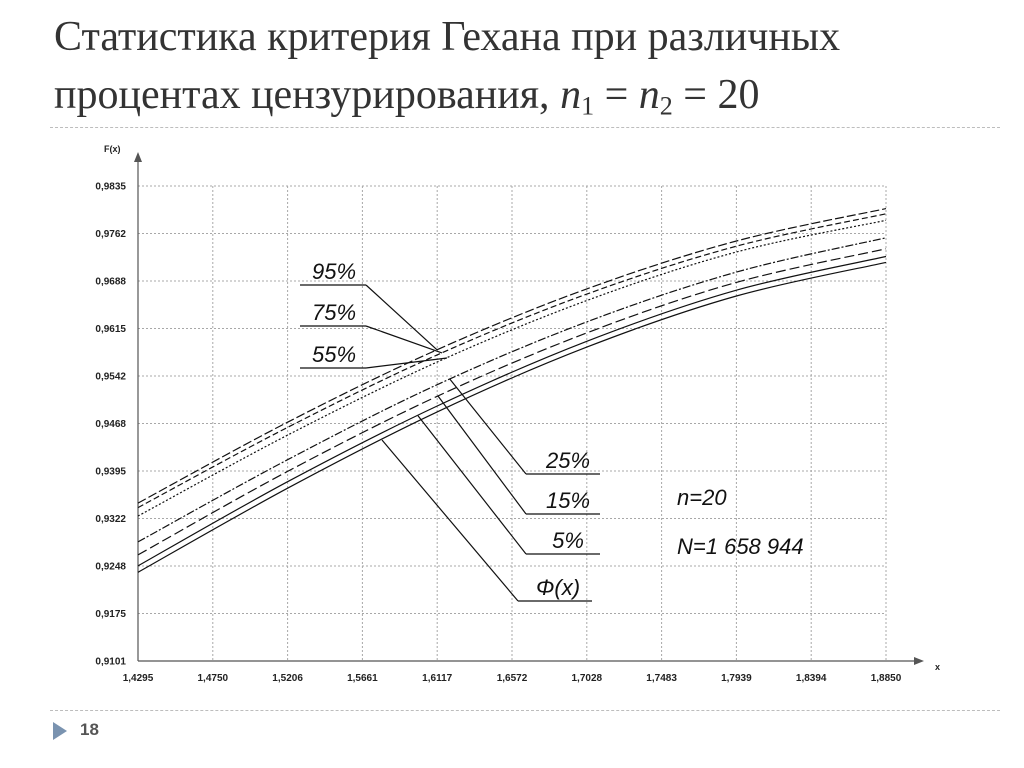  I want to click on series-label-55pct: 55%, so click(334, 354).